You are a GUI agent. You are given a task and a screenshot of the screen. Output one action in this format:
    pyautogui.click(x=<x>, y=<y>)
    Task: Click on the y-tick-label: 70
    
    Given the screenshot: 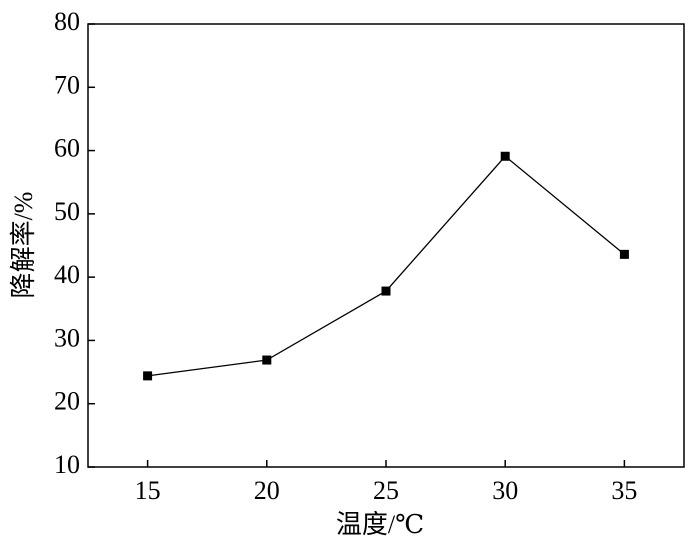 What is the action you would take?
    pyautogui.click(x=67, y=84)
    